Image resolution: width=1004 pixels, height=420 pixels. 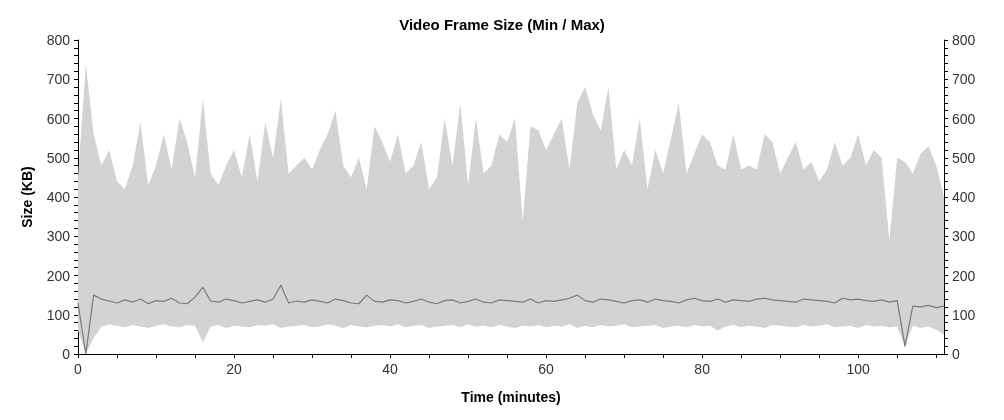 I want to click on y-tick-label: 400, so click(x=58, y=197).